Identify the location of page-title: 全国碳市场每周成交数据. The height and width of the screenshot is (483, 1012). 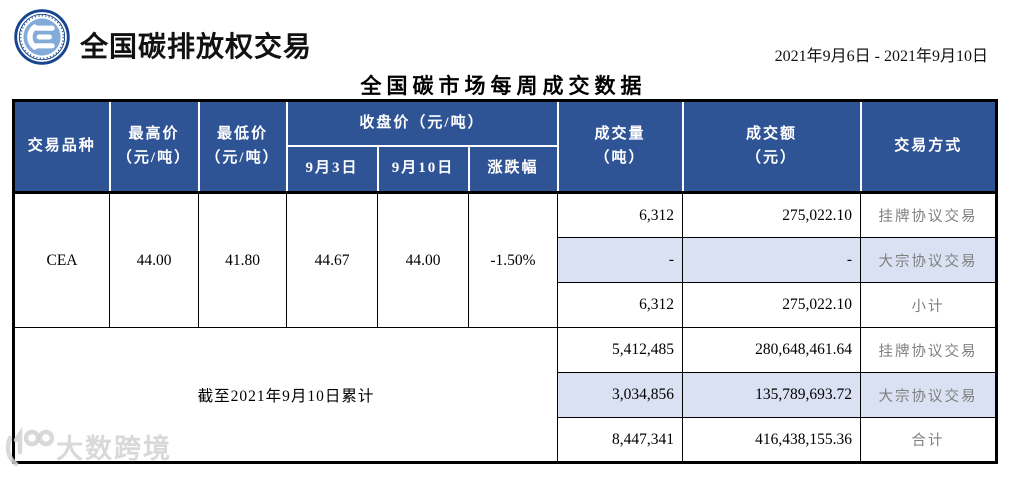
(503, 86).